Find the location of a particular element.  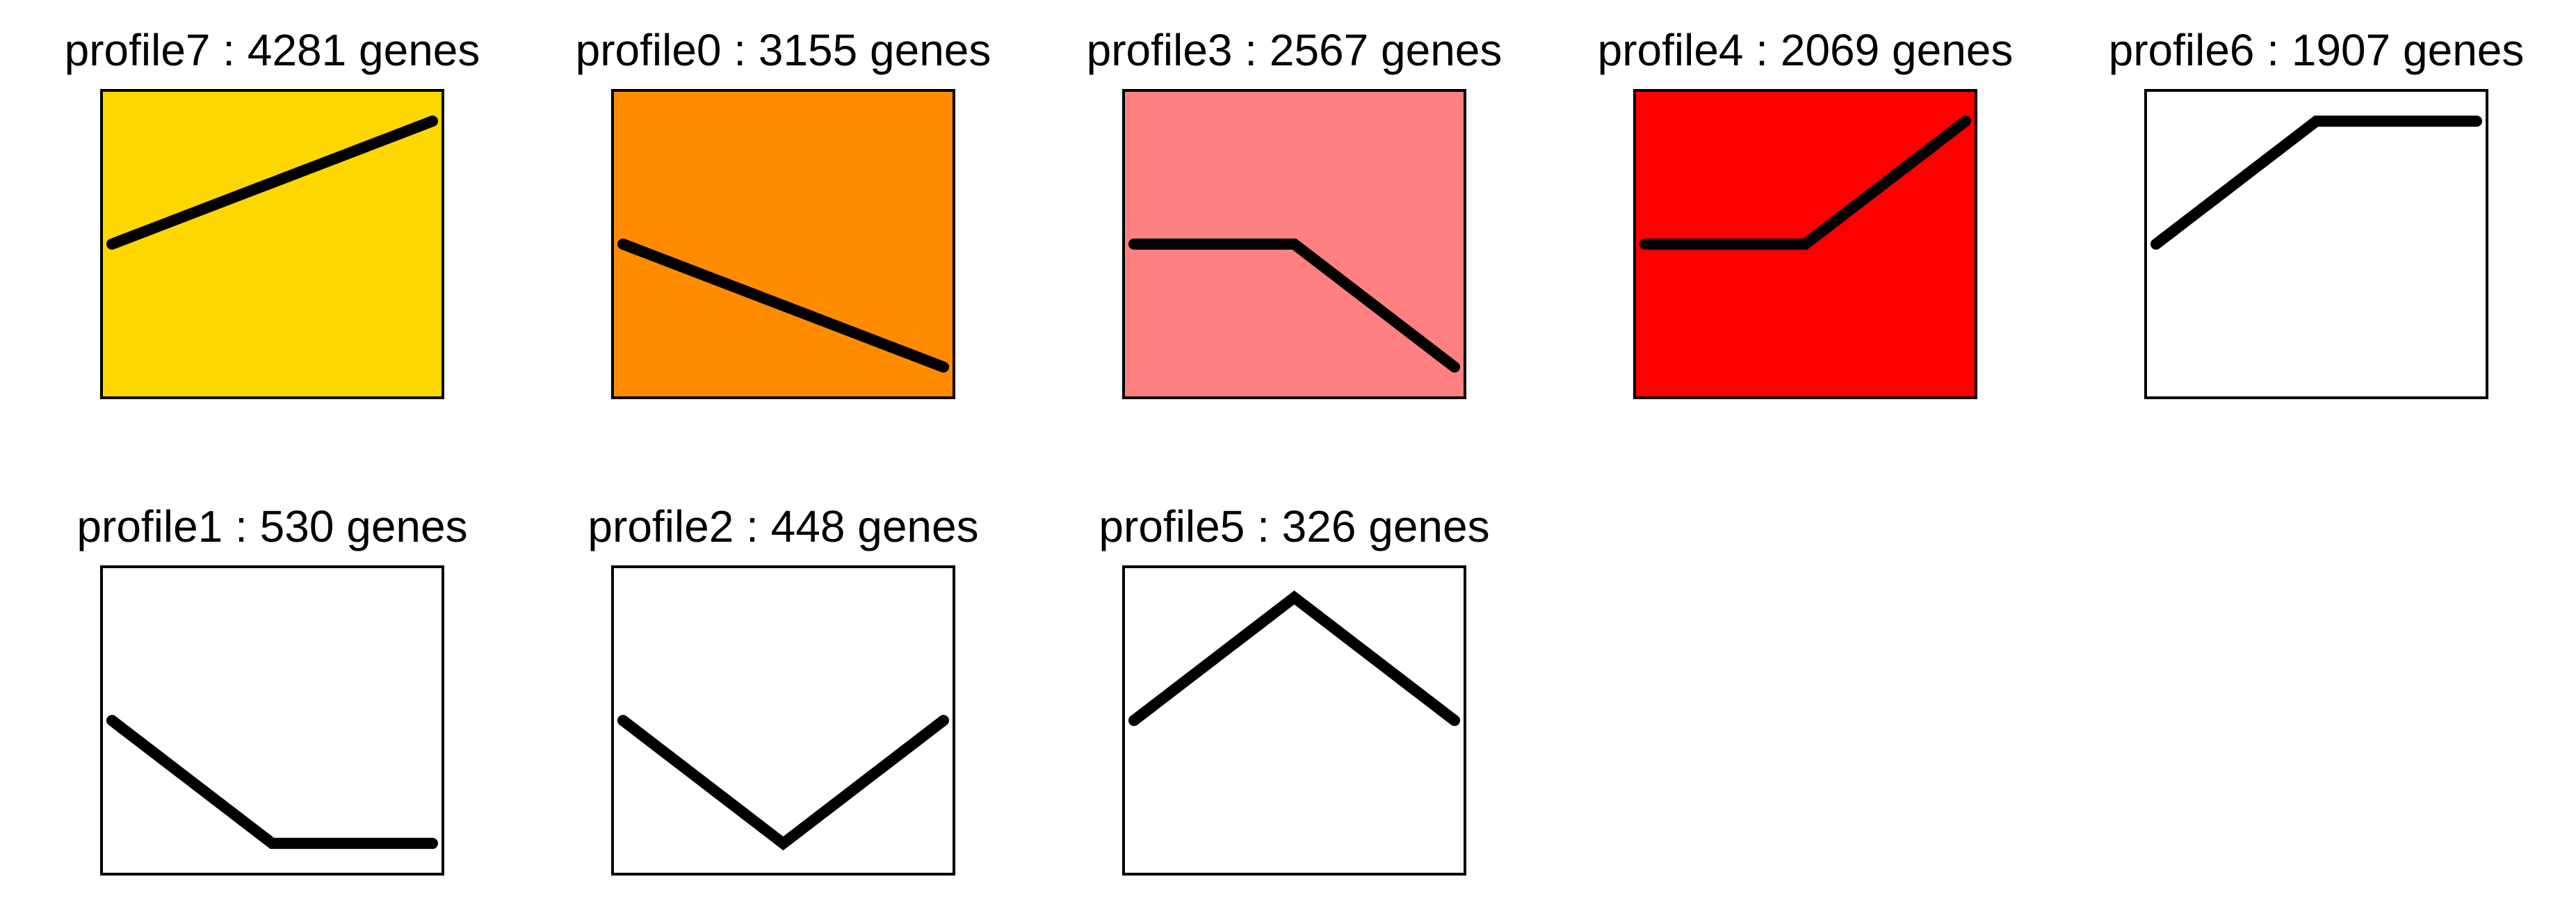

panel-title: profile5 : 326 genes is located at coordinates (1294, 526).